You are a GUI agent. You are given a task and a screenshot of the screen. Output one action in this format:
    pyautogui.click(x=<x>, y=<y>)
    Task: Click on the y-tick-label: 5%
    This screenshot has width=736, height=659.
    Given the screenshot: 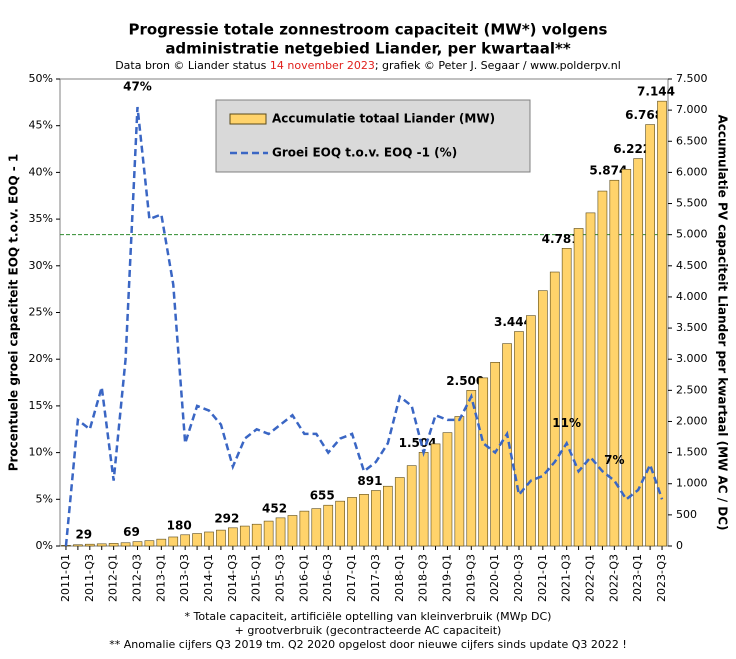 What is the action you would take?
    pyautogui.click(x=44, y=498)
    